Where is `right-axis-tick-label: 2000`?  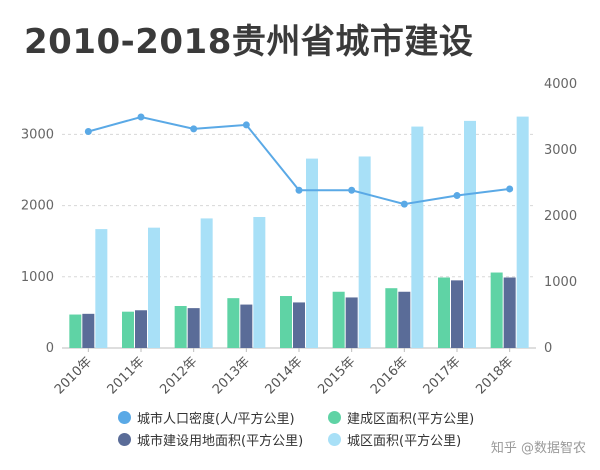
right-axis-tick-label: 2000 is located at coordinates (560, 216).